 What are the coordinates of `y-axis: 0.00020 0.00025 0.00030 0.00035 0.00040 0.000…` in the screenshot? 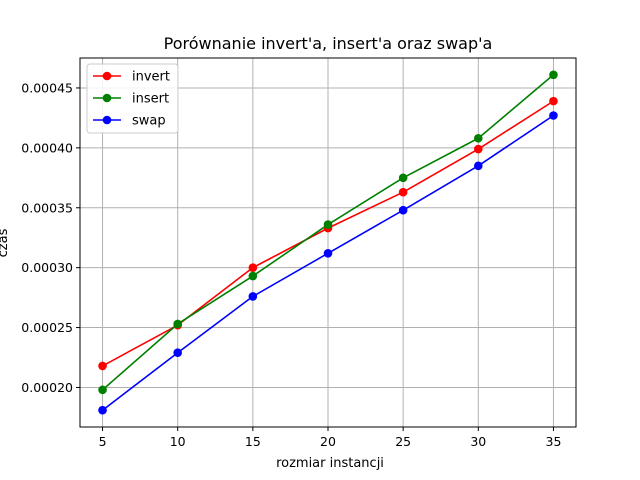 It's located at (50, 237).